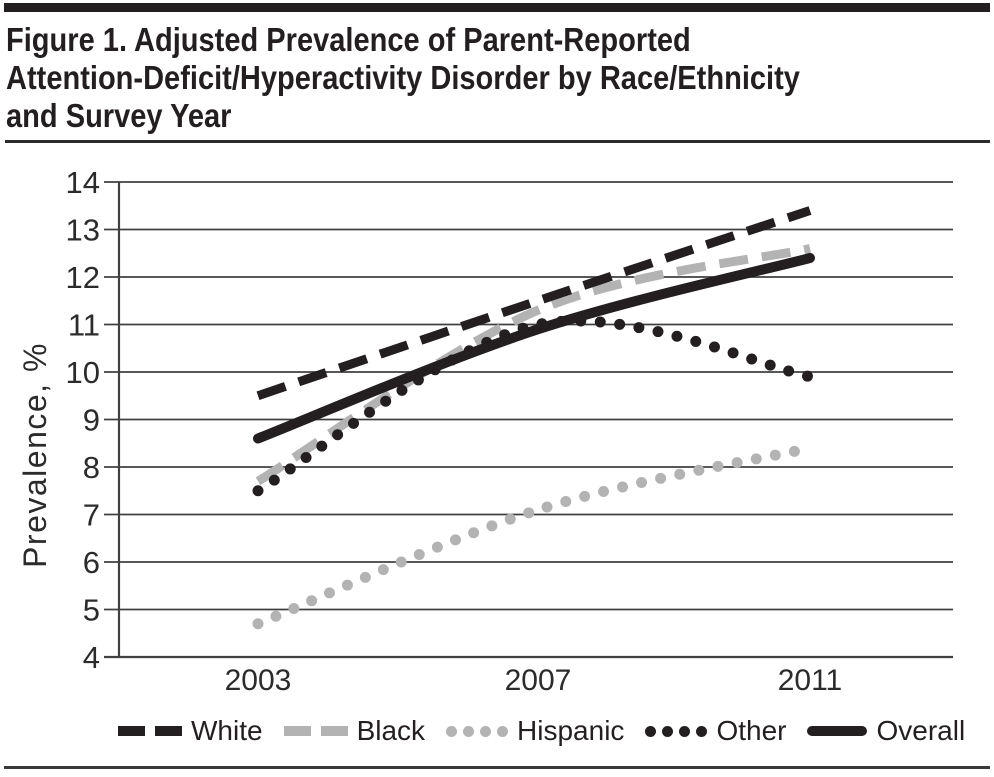  Describe the element at coordinates (391, 730) in the screenshot. I see `legend-label-black: Black` at that location.